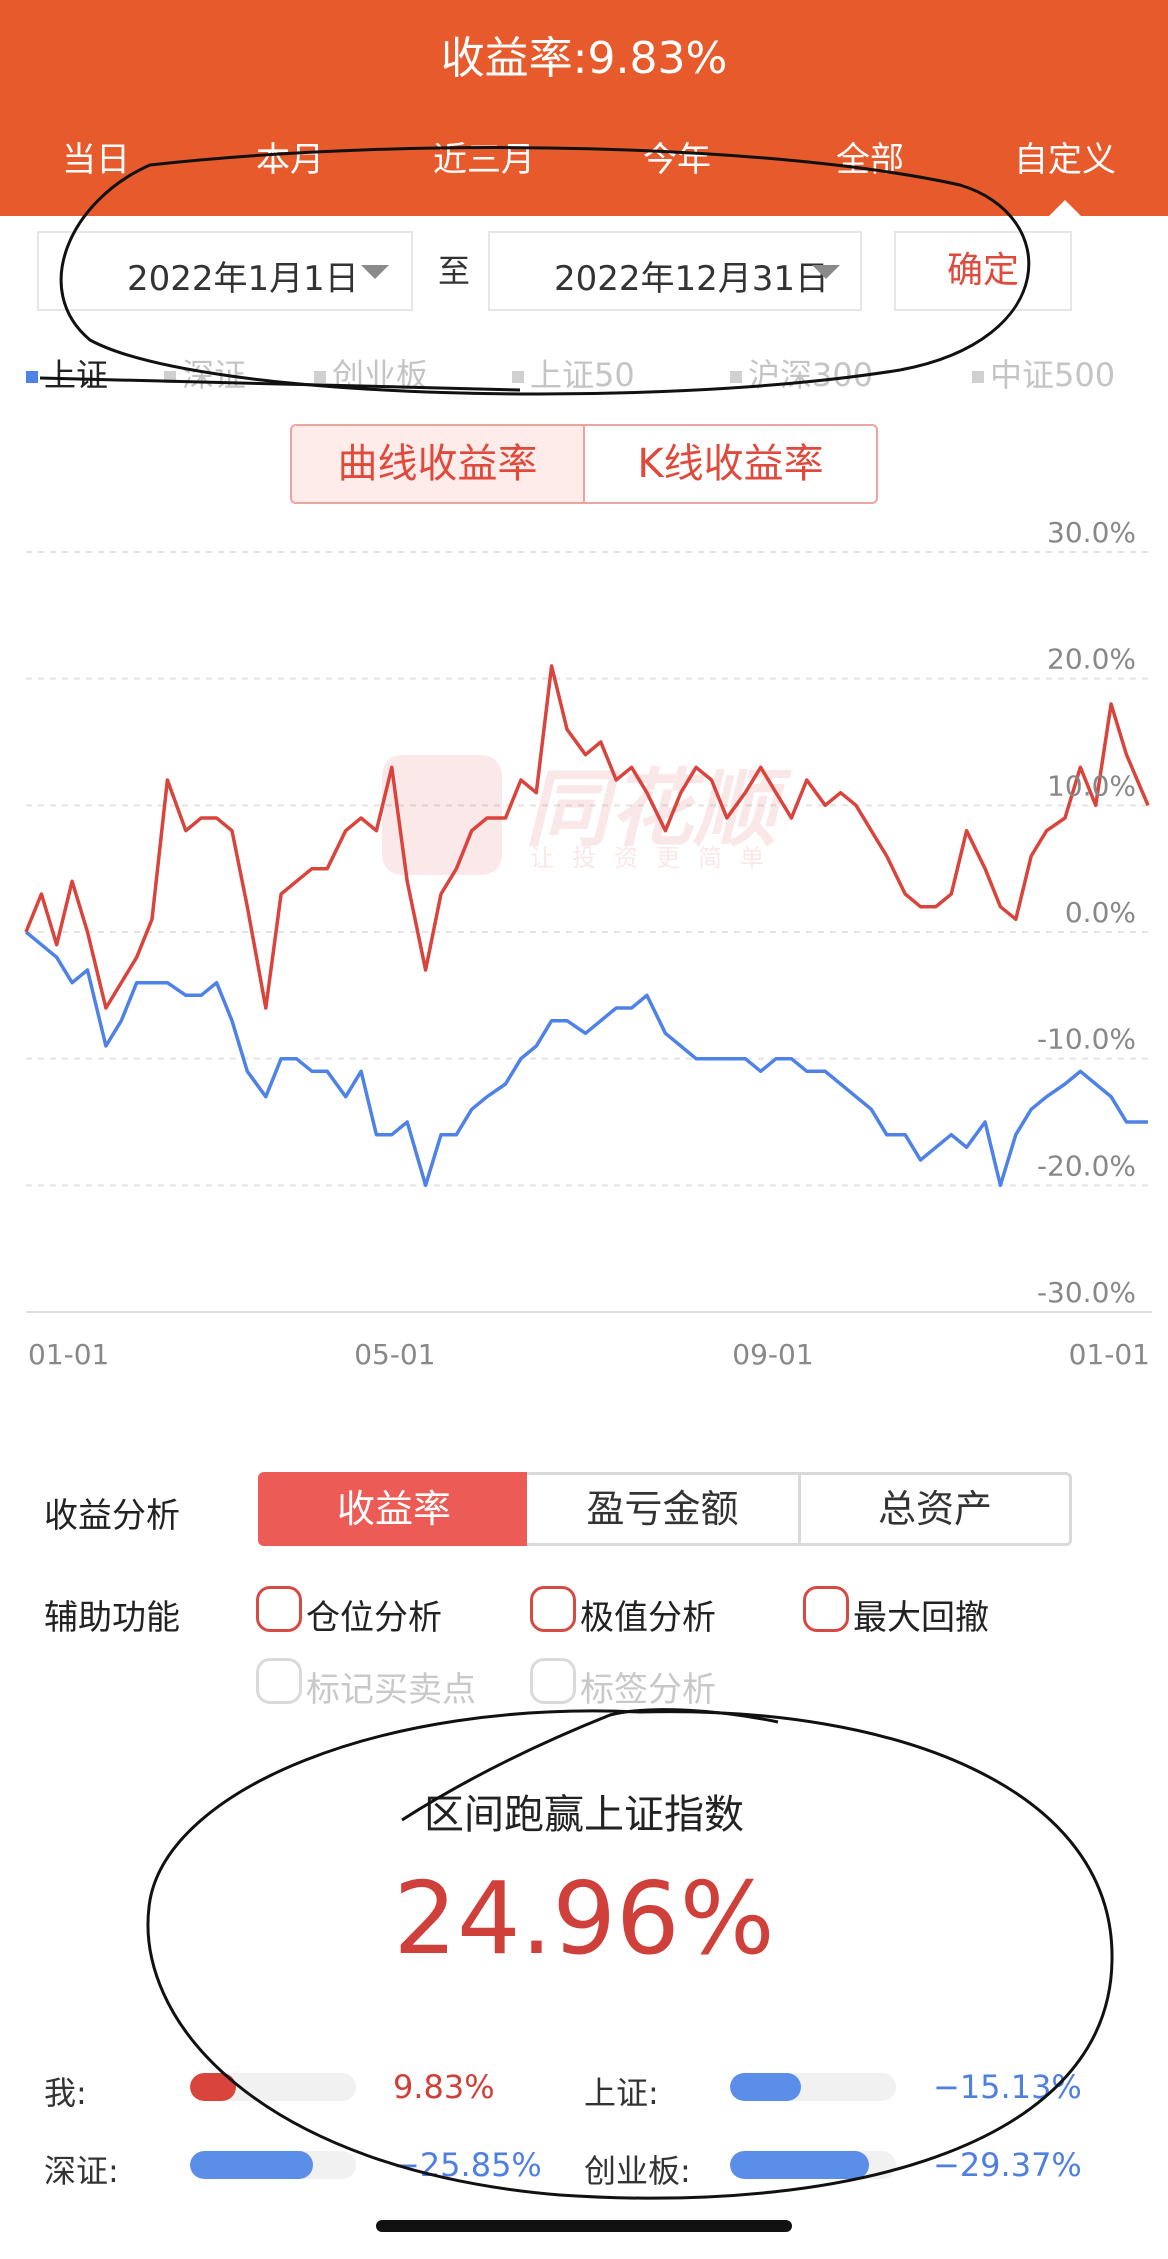  I want to click on tab-this-year: 今年, so click(677, 160).